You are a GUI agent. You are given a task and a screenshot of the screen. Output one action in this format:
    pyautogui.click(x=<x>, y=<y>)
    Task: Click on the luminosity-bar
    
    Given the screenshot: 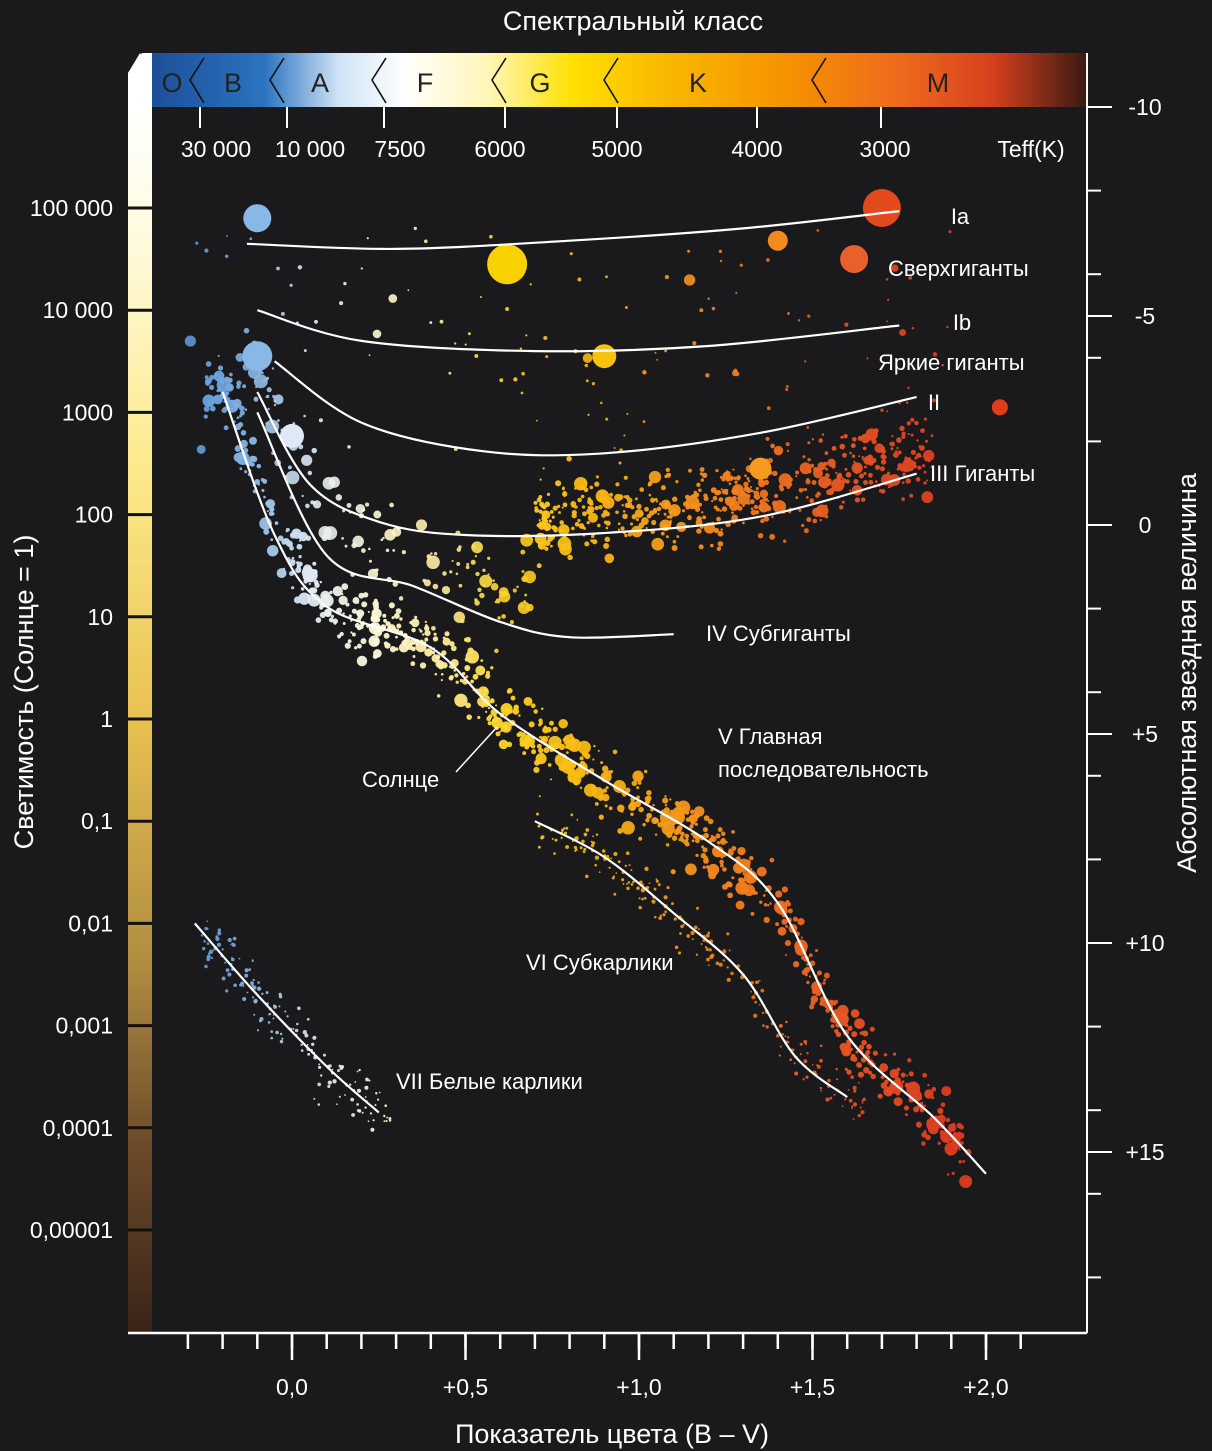 What is the action you would take?
    pyautogui.click(x=140, y=693)
    